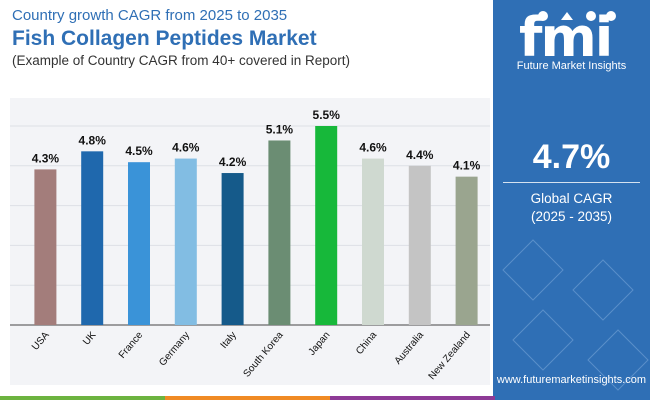  Describe the element at coordinates (90, 339) in the screenshot. I see `x-tick-label: UK` at that location.